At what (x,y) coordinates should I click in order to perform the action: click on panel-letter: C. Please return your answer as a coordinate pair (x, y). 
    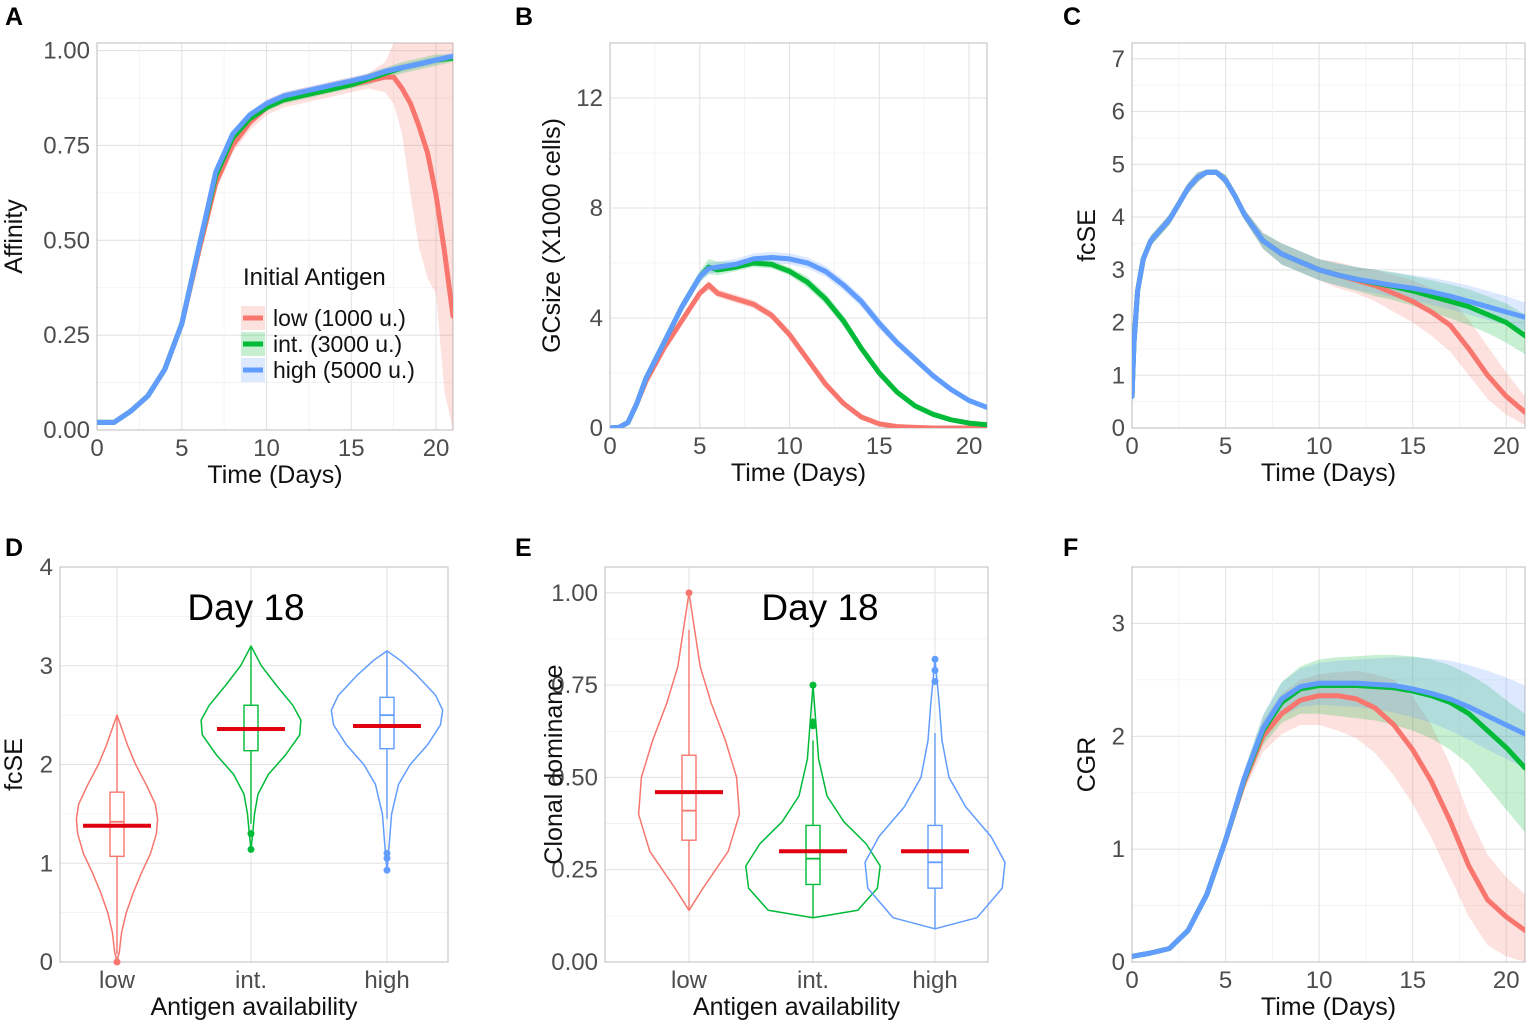
    Looking at the image, I should click on (1072, 17).